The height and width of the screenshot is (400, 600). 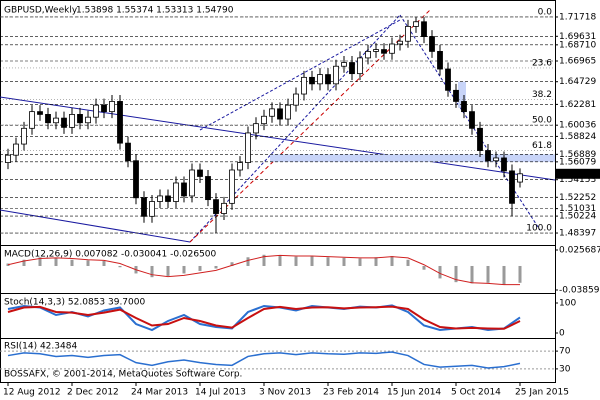 I want to click on chart-title: GBPUSD,Weekly, so click(x=41, y=11).